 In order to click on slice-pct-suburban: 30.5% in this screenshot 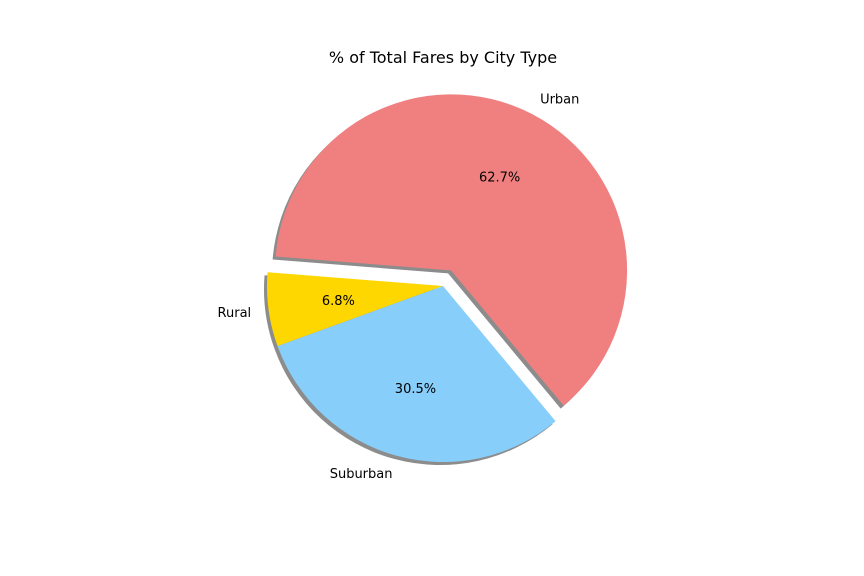, I will do `click(415, 389)`.